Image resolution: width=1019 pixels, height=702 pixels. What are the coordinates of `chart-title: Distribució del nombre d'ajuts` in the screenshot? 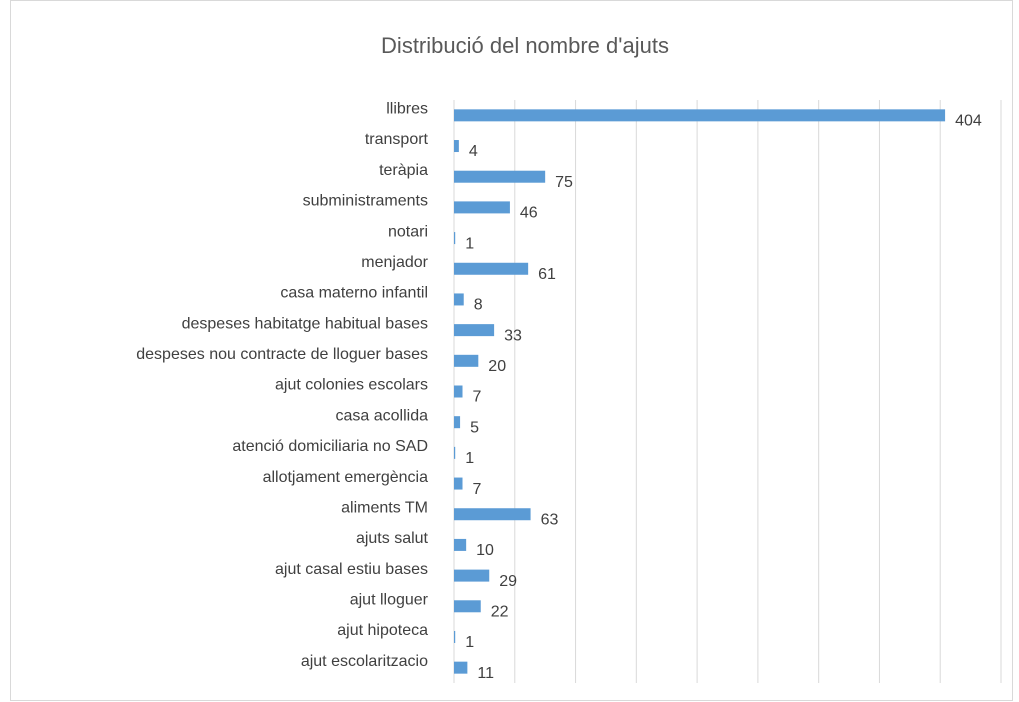 It's located at (525, 45).